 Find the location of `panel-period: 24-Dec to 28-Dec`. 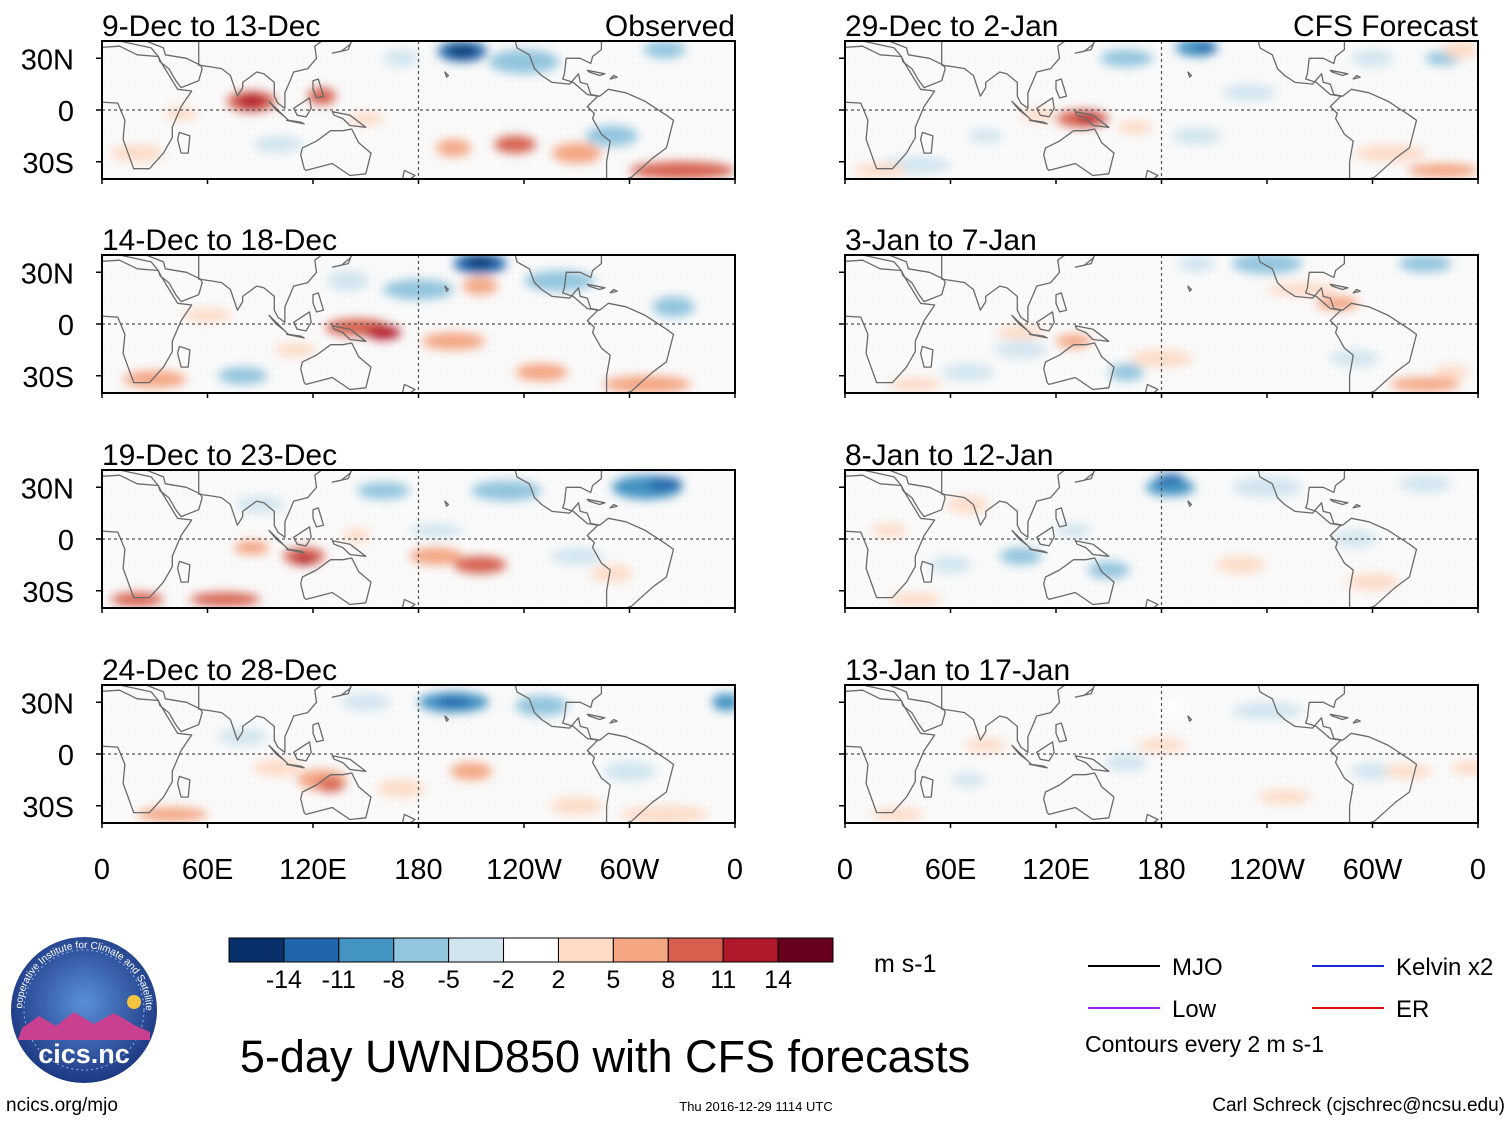

panel-period: 24-Dec to 28-Dec is located at coordinates (219, 670).